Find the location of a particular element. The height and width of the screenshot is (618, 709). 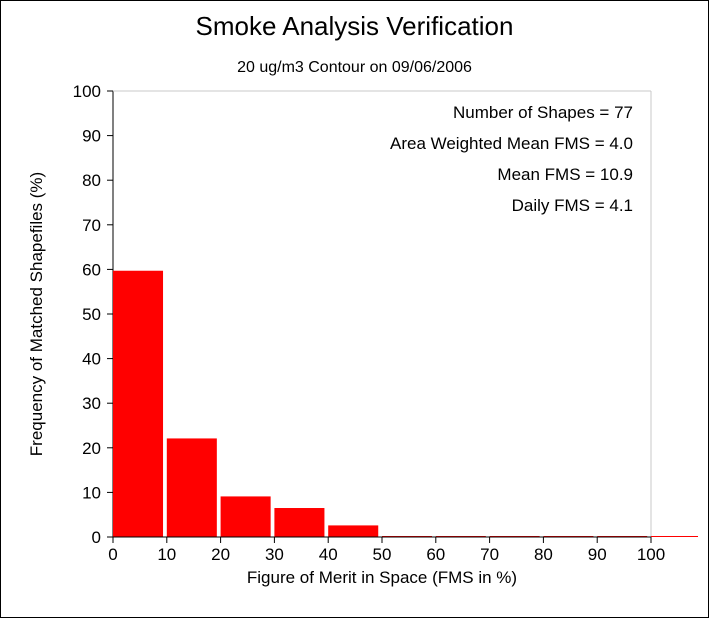

x-tick-label-7: 70 is located at coordinates (489, 554).